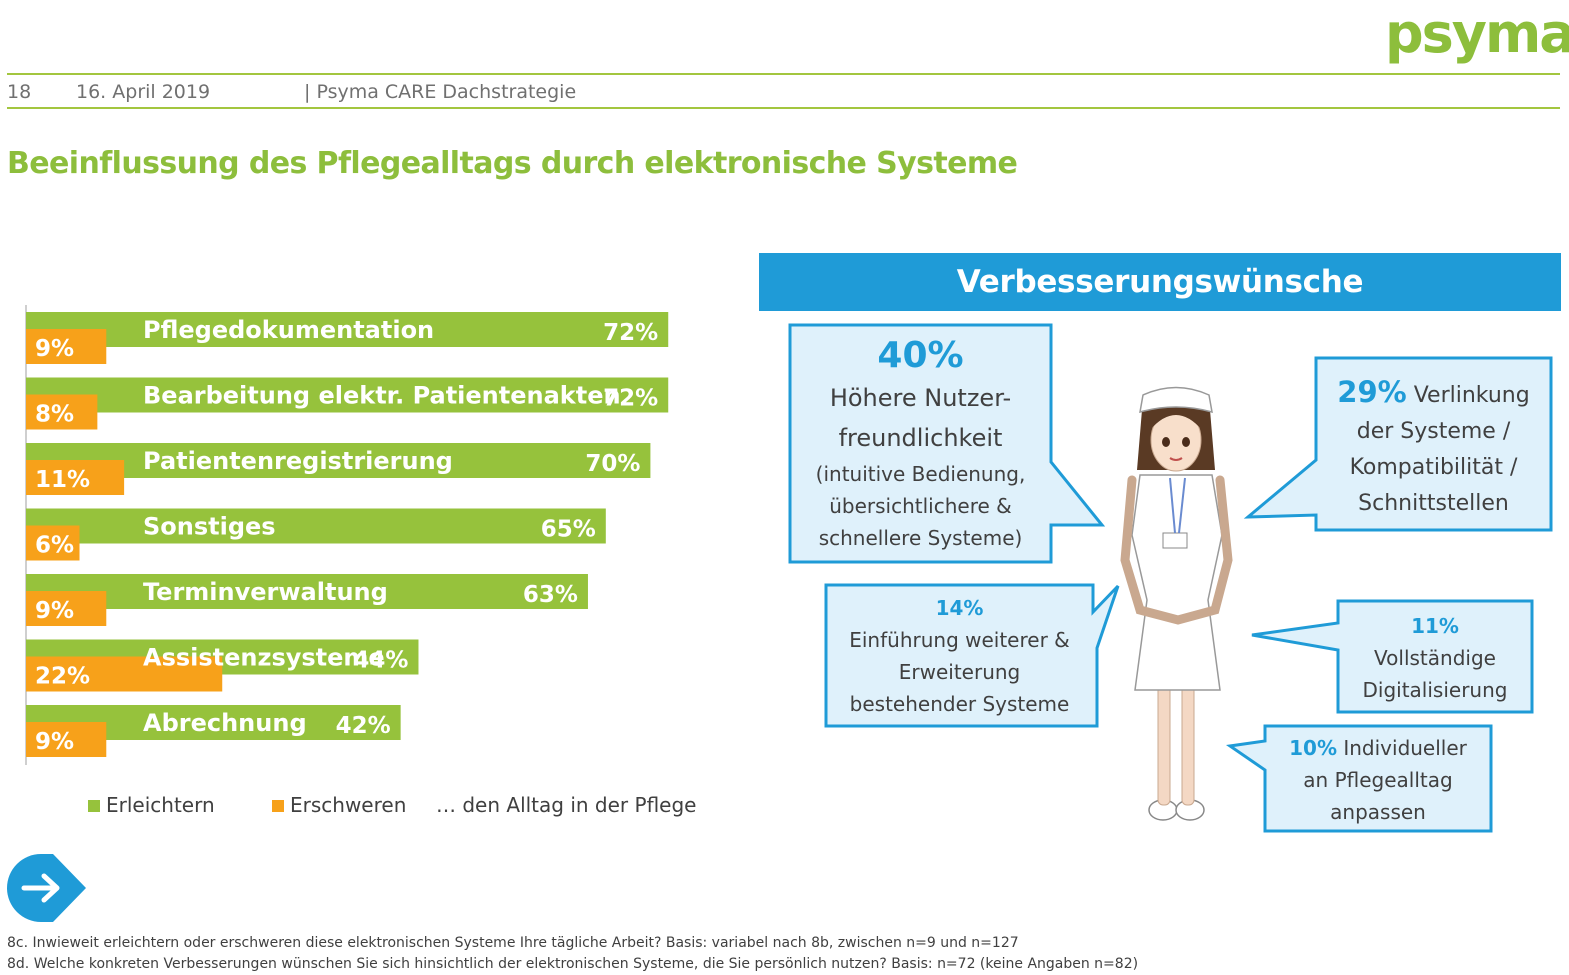 This screenshot has height=975, width=1569. What do you see at coordinates (568, 530) in the screenshot?
I see `value-label-erleichtern: 65%` at bounding box center [568, 530].